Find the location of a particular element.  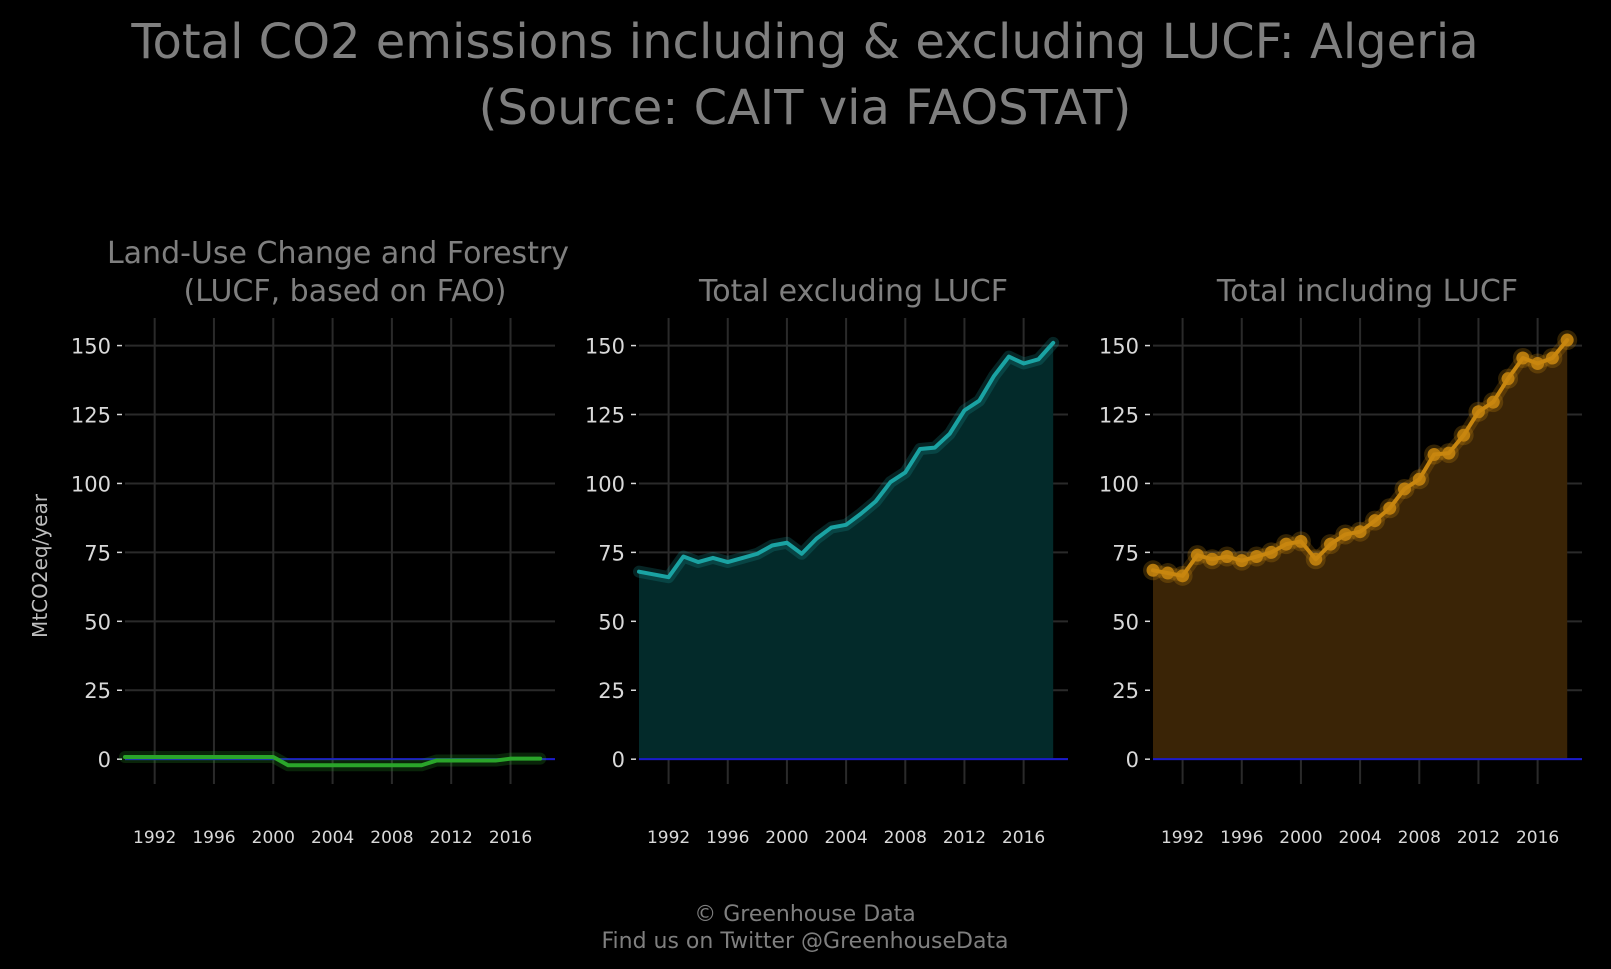

panel-subtitle: (LUCF, based on FAO) is located at coordinates (345, 291).